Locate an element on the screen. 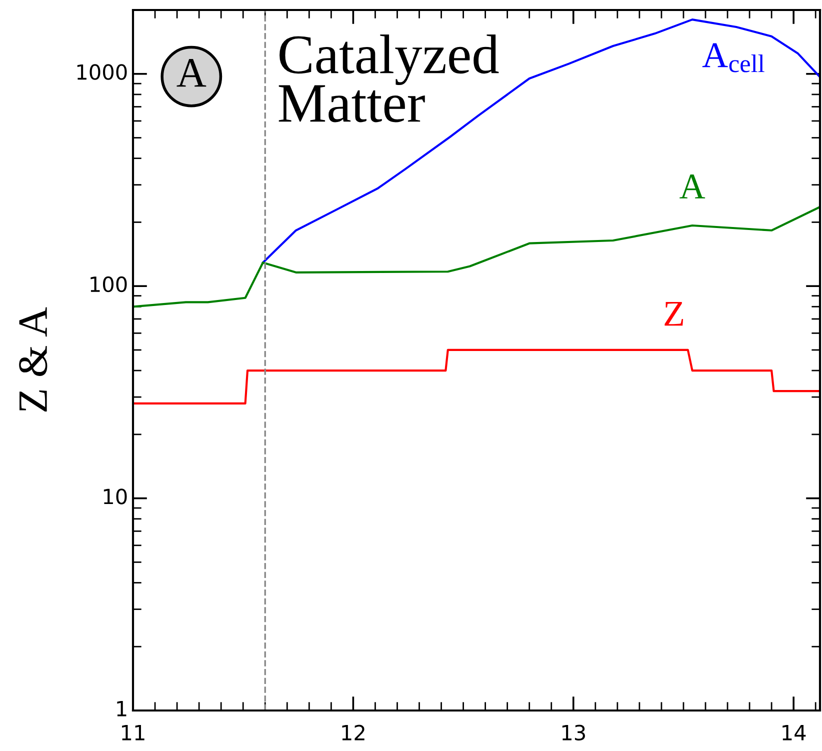  y-tick-label: 100 is located at coordinates (108, 284).